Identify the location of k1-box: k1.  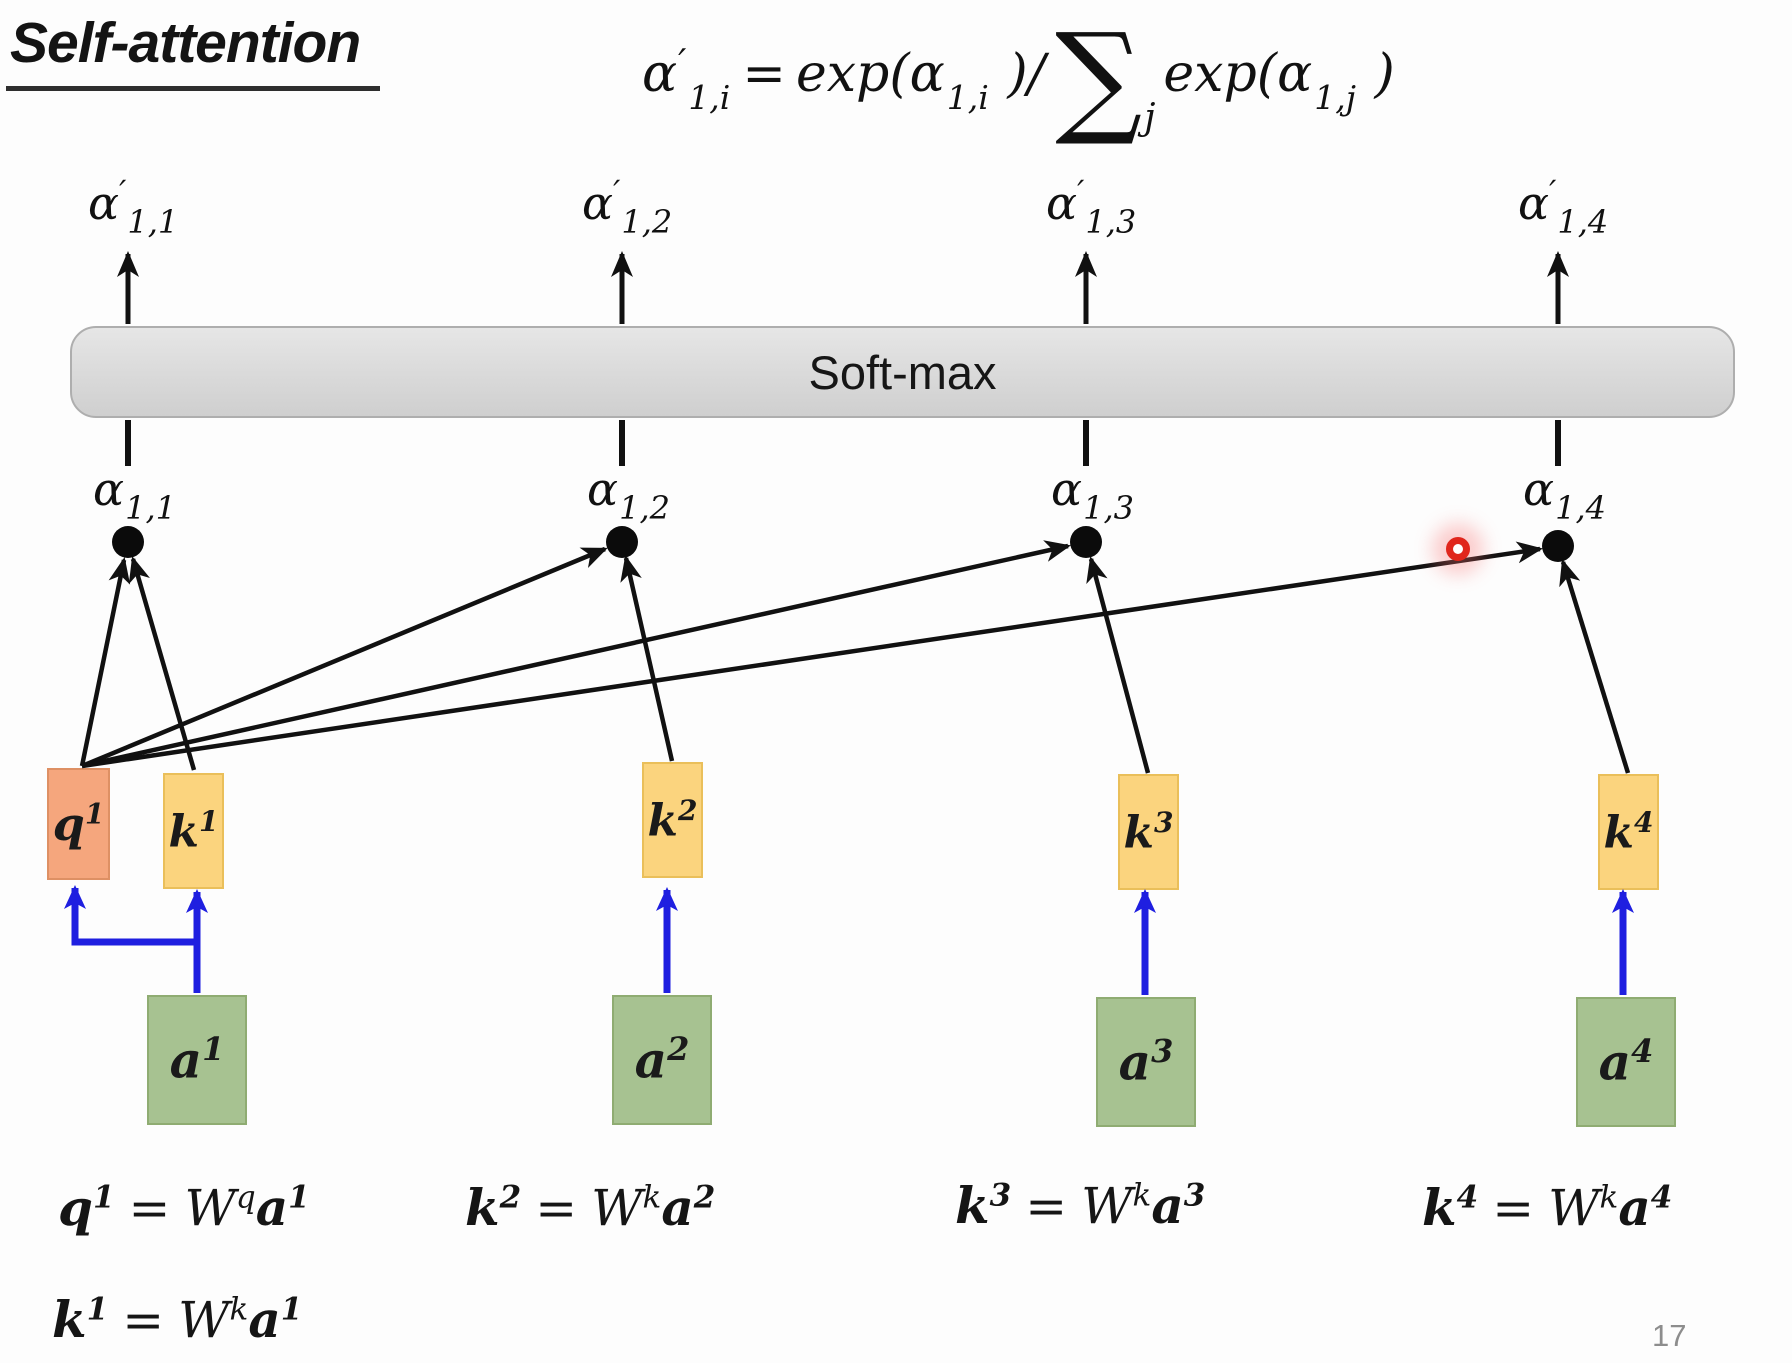
(193, 831).